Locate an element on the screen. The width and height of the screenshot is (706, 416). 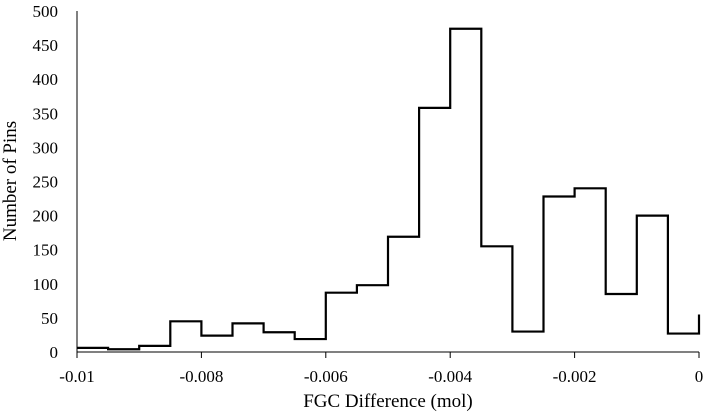
y-tick-label: 500 is located at coordinates (46, 11).